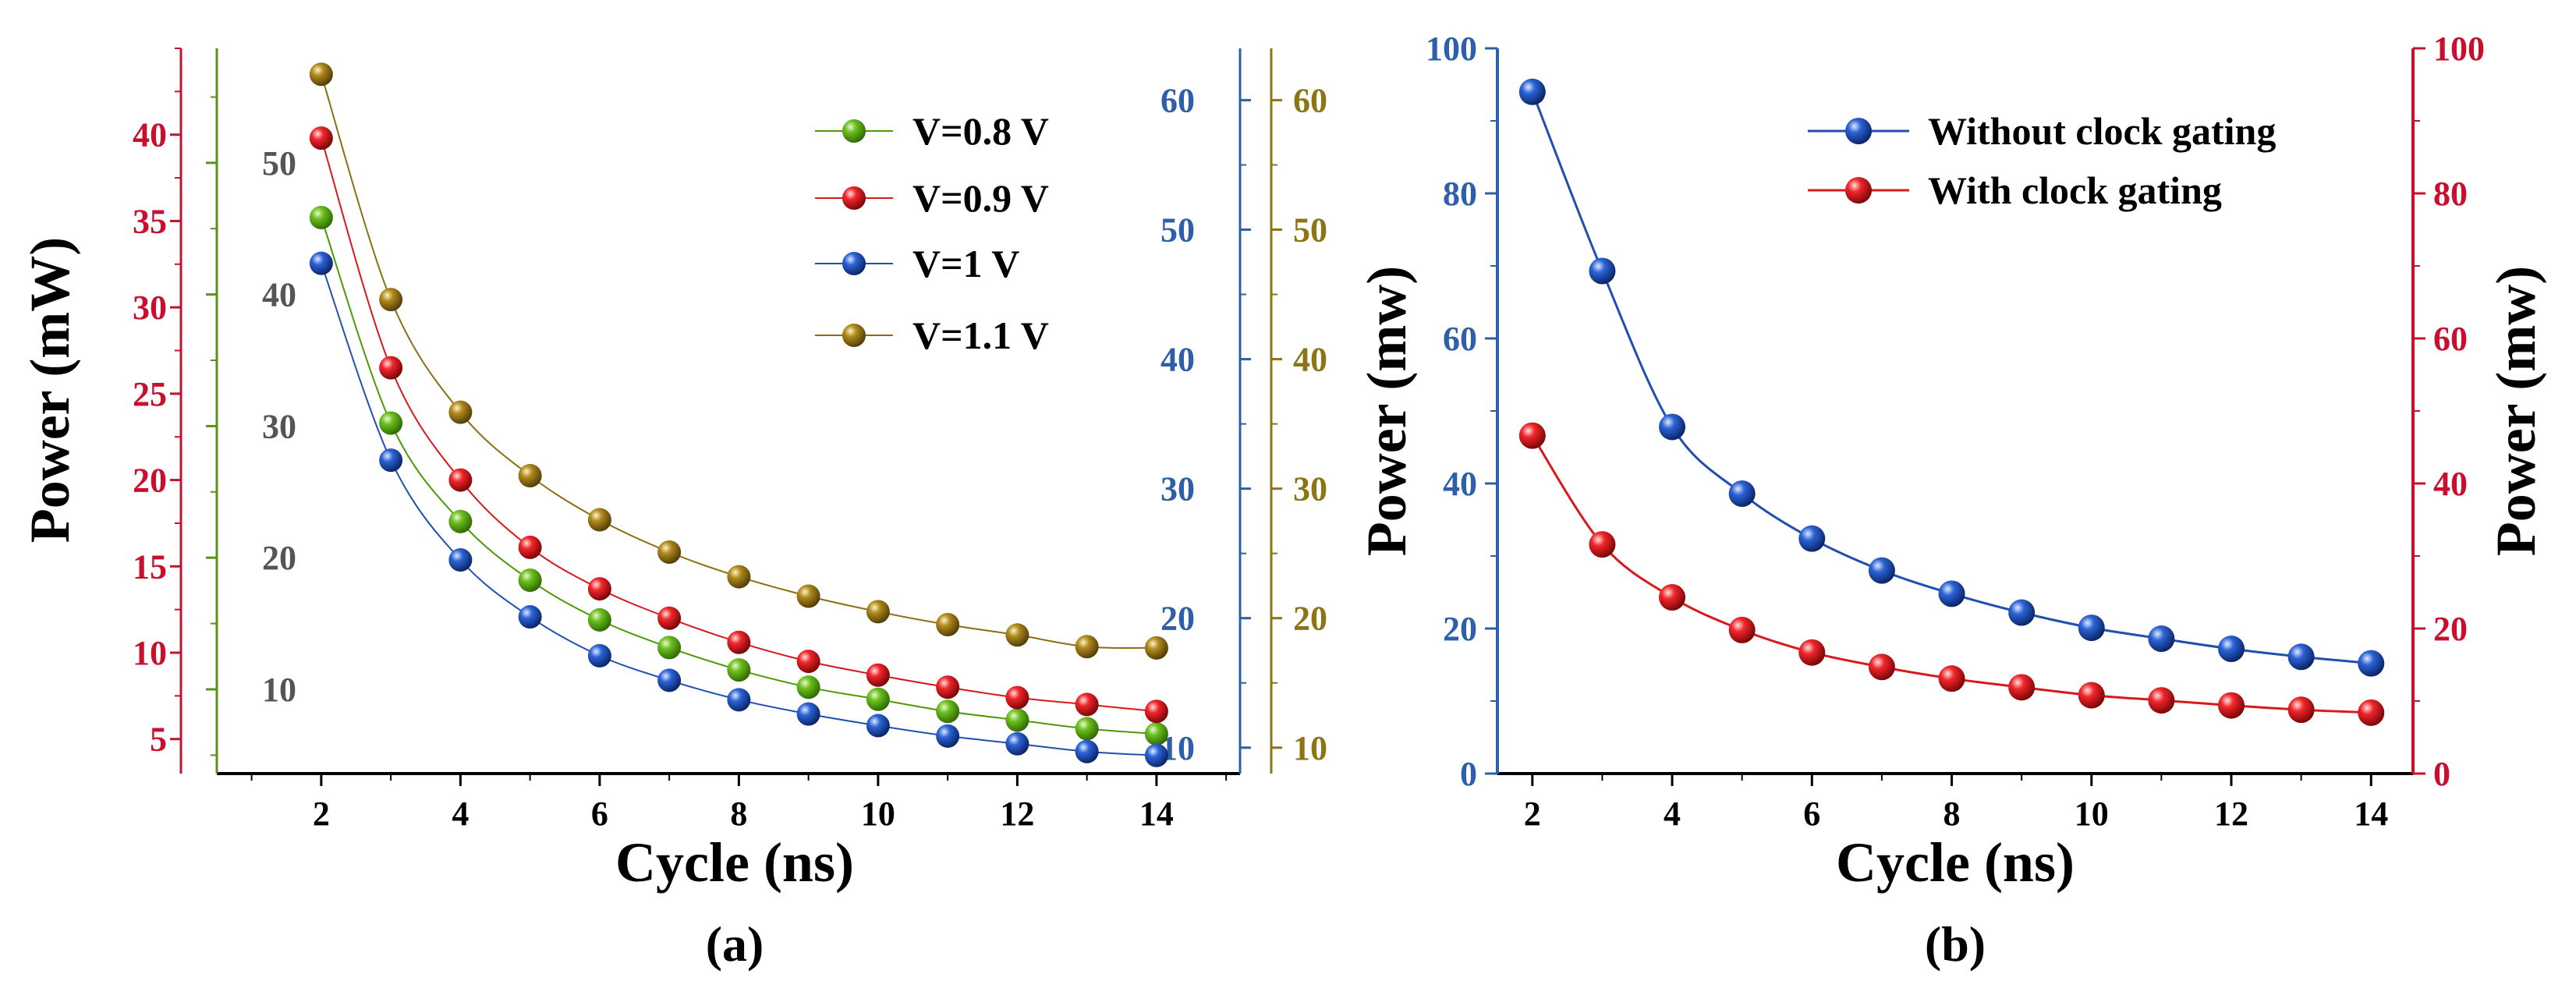 This screenshot has width=2576, height=981. What do you see at coordinates (150, 221) in the screenshot?
I see `panel-a-red-axis-tick-label: 35` at bounding box center [150, 221].